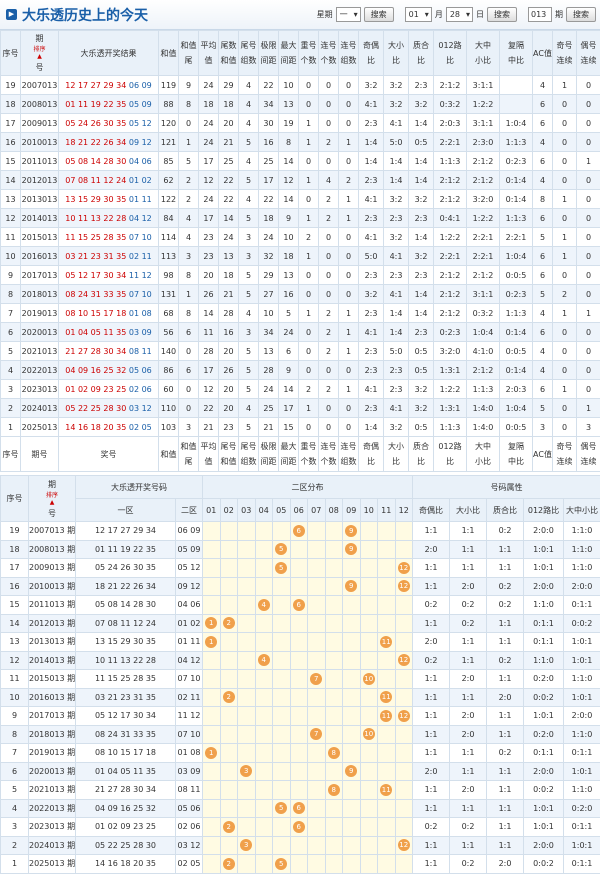 This screenshot has width=600, height=874. Describe the element at coordinates (309, 454) in the screenshot. I see `header-cell: 重号个数` at that location.